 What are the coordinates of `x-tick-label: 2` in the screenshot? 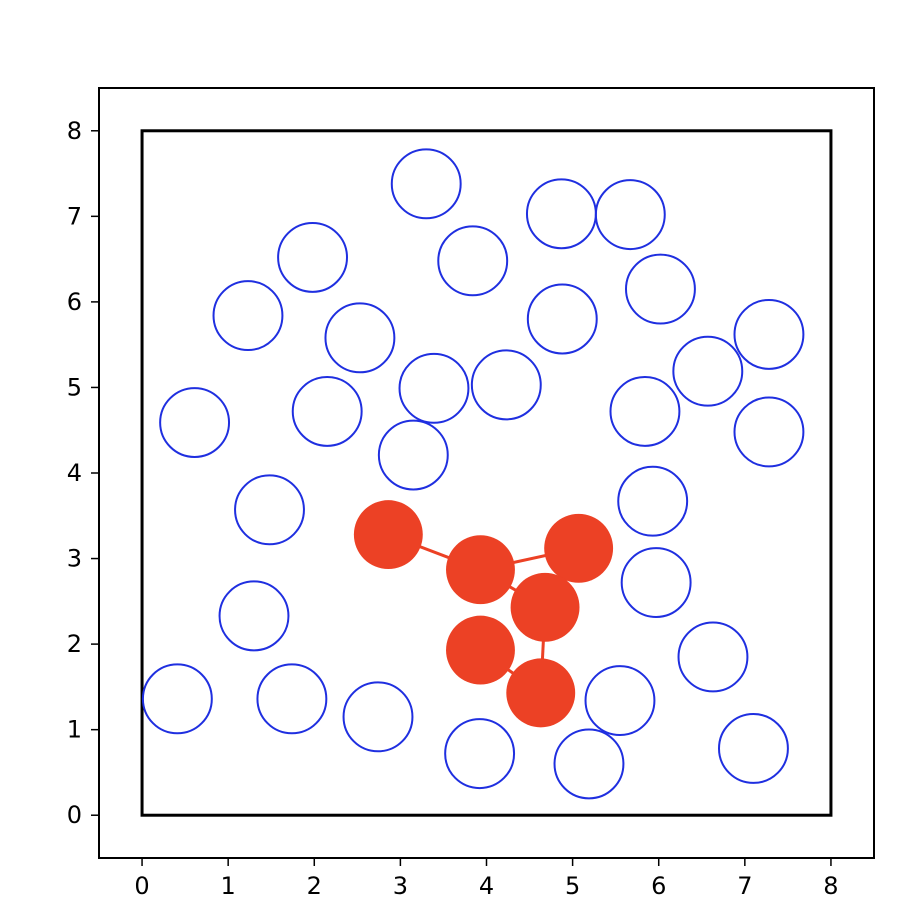 It's located at (314, 886).